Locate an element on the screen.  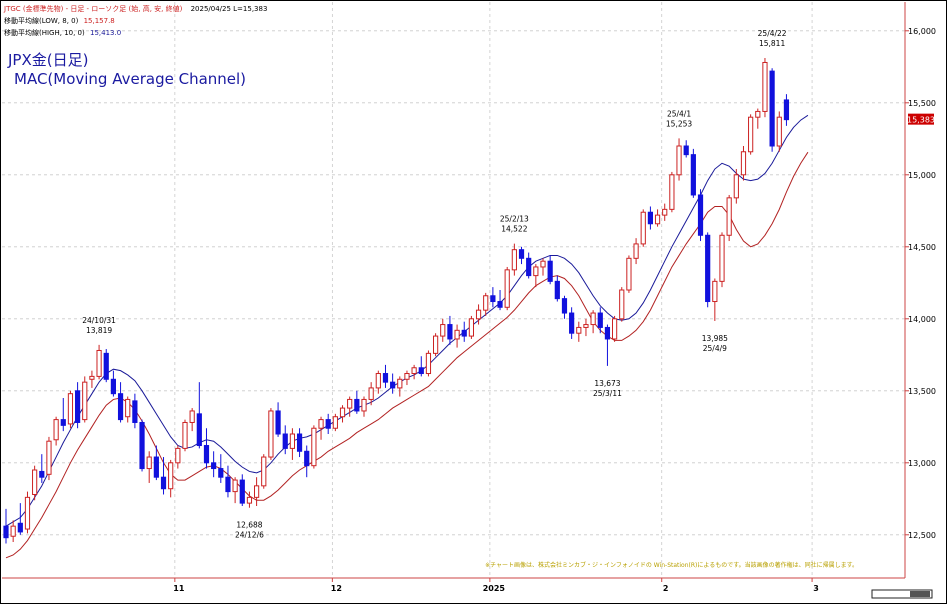
annotation-date-6: 25/4/22 is located at coordinates (772, 33).